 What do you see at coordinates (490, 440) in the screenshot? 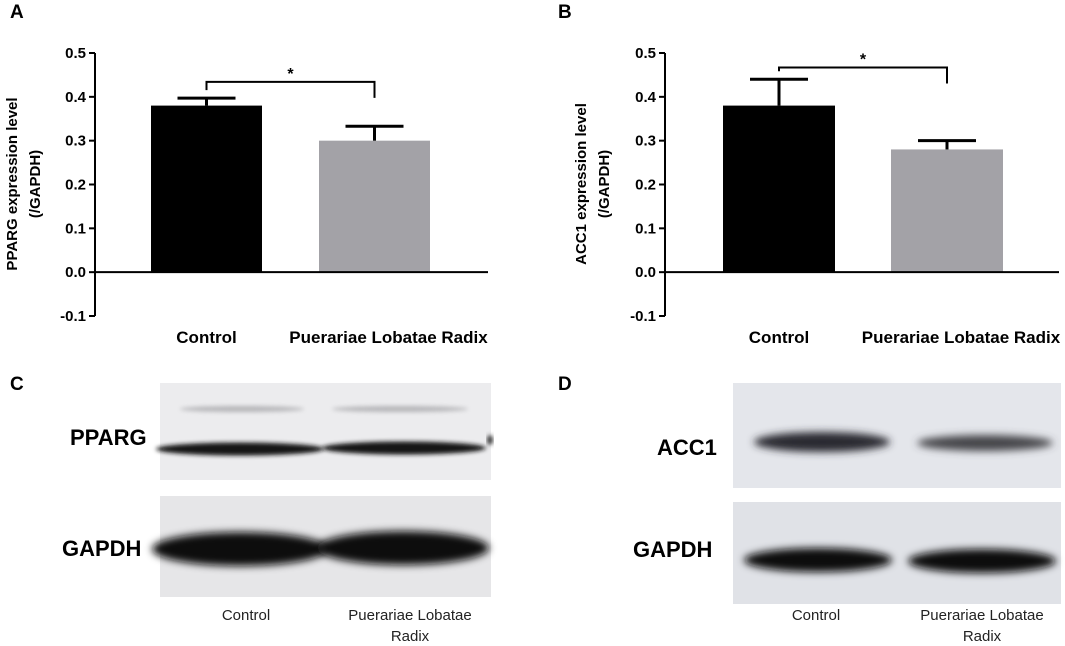
I see `blot-c-edge-mark` at bounding box center [490, 440].